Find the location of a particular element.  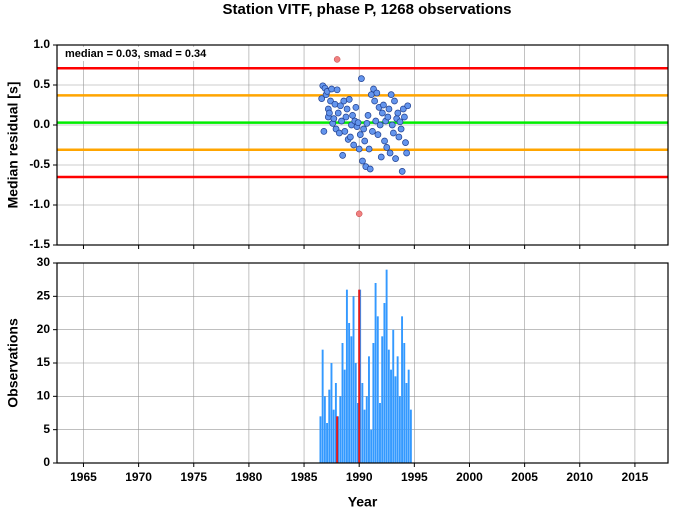

x-axis-label: Year is located at coordinates (363, 502).